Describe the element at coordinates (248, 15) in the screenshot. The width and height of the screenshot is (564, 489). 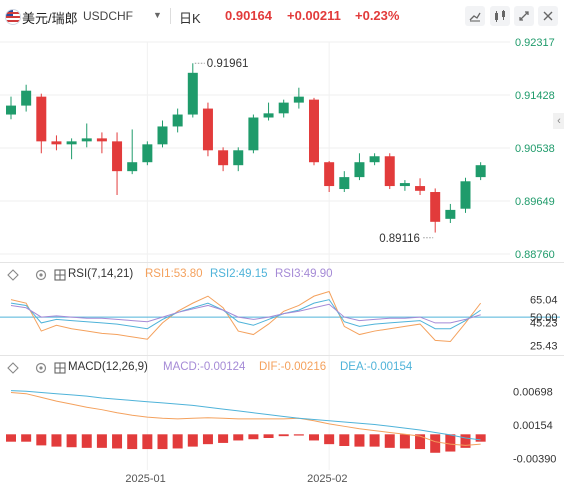
I see `last-price: 0.90164` at that location.